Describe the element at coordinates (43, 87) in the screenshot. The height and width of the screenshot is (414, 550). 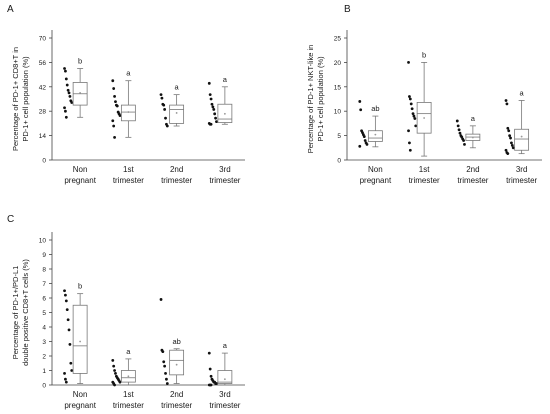
I see `y-tick-label: 42` at that location.